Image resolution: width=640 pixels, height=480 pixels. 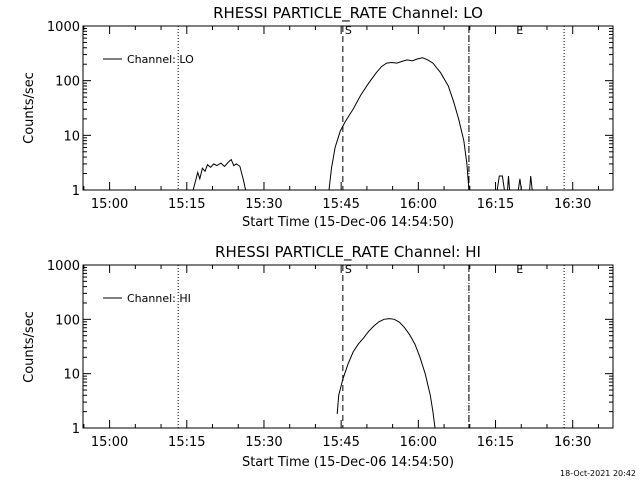 I want to click on x-tick-label-hi: 16:00, so click(x=418, y=442).